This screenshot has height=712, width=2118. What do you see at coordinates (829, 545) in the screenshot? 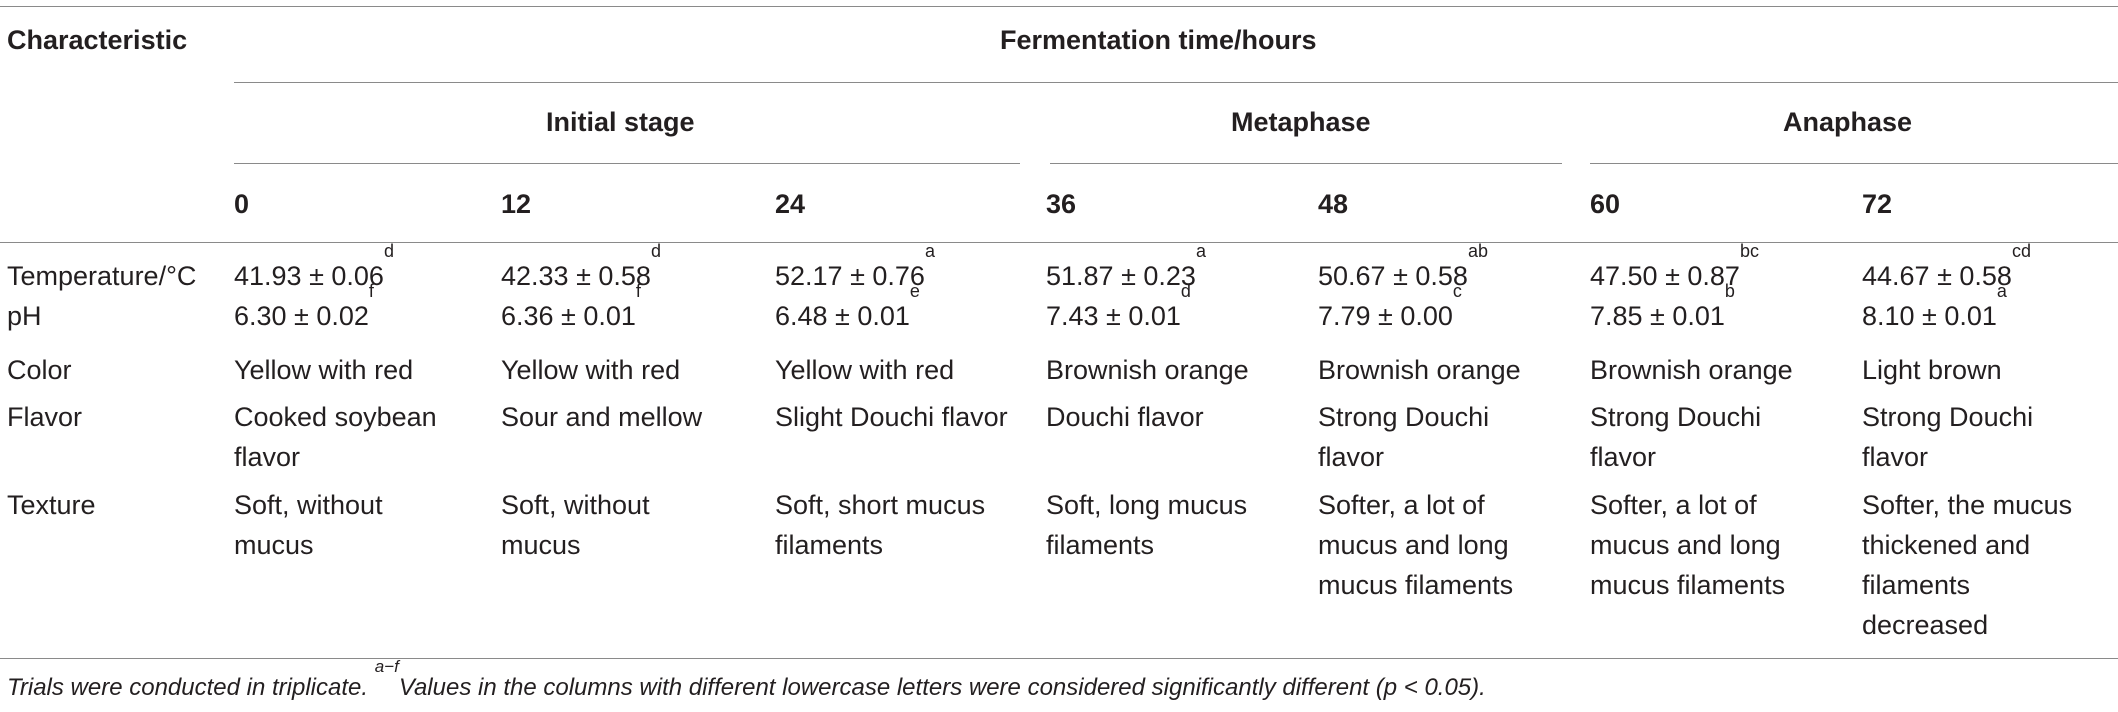
I see `cell-line: filaments` at bounding box center [829, 545].